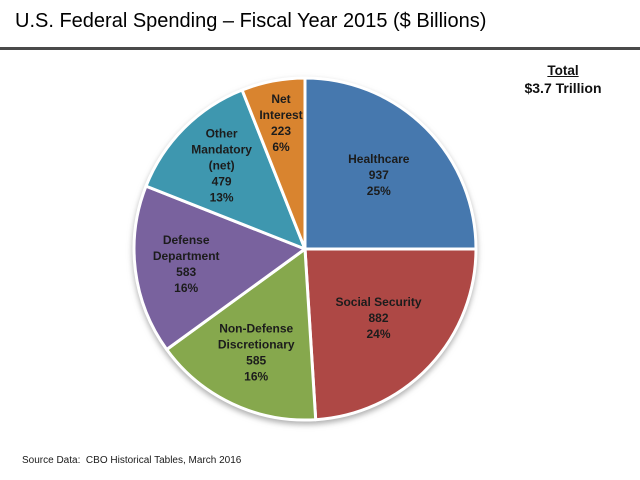 The image size is (640, 480). What do you see at coordinates (221, 166) in the screenshot?
I see `slice-label-other-mandatory-net: Other Mandatory (net) 479 13%` at bounding box center [221, 166].